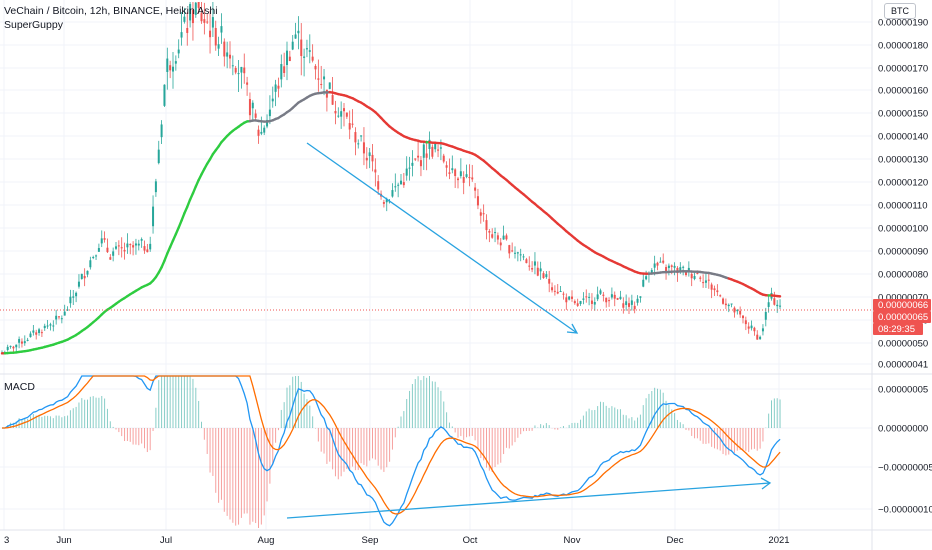 This screenshot has height=550, width=932. I want to click on price-tick-label: 0.00000170, so click(903, 69).